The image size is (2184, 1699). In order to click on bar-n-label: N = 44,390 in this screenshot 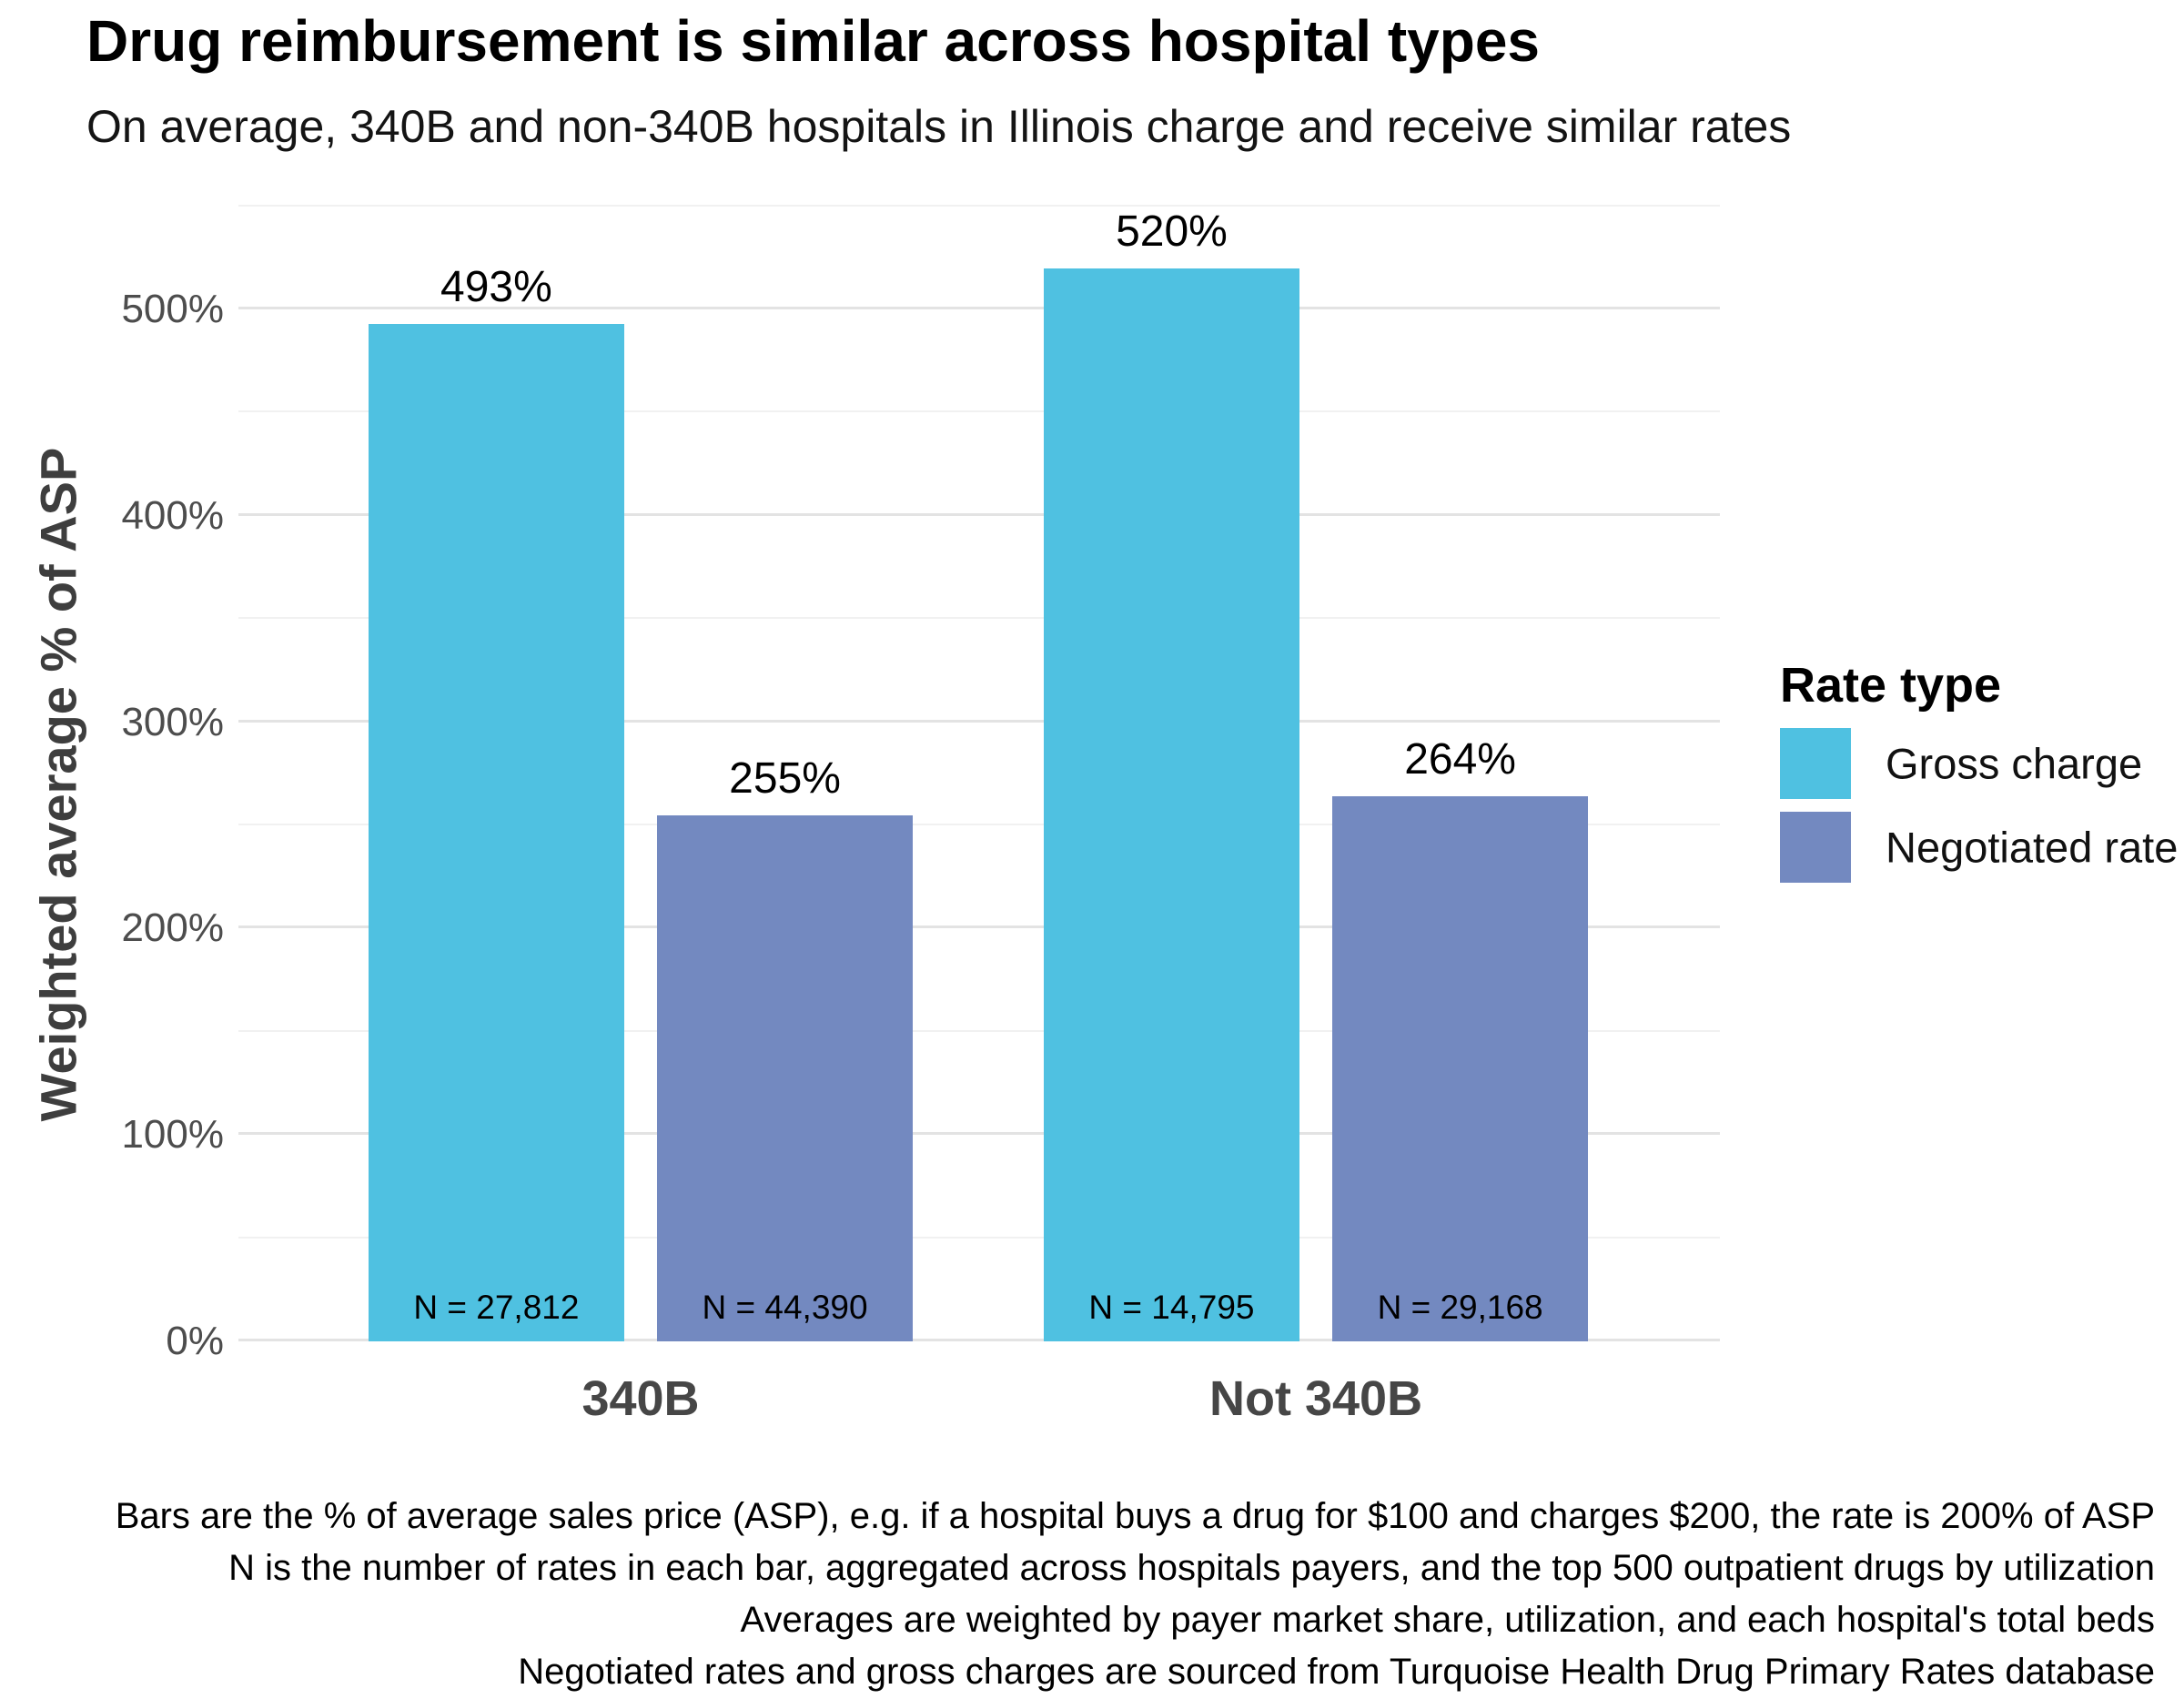, I will do `click(785, 1307)`.